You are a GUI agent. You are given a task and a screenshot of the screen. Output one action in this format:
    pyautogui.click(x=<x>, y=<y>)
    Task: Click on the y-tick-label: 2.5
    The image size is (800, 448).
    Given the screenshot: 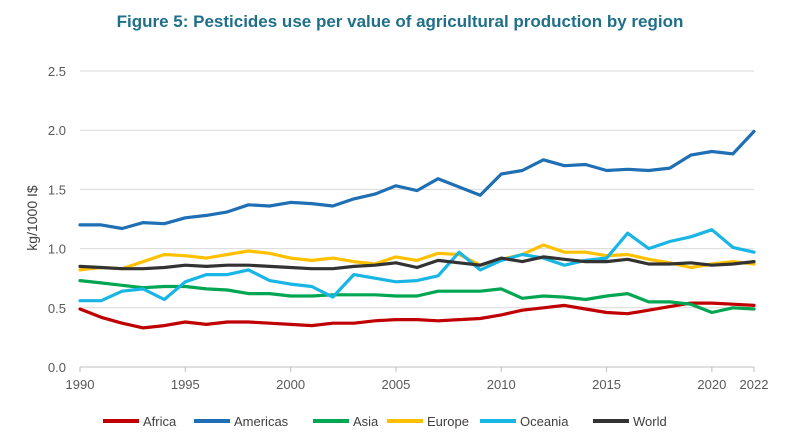 What is the action you would take?
    pyautogui.click(x=57, y=71)
    